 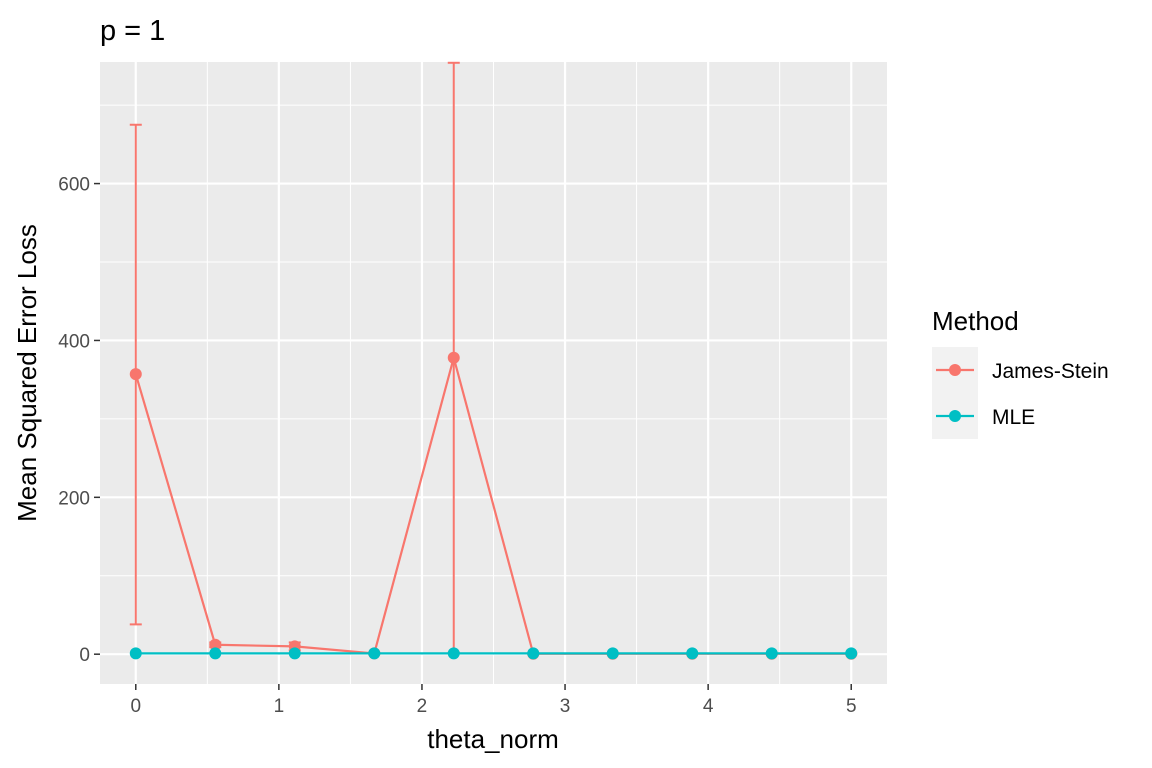 I want to click on x-tick-label: 4, so click(x=708, y=706).